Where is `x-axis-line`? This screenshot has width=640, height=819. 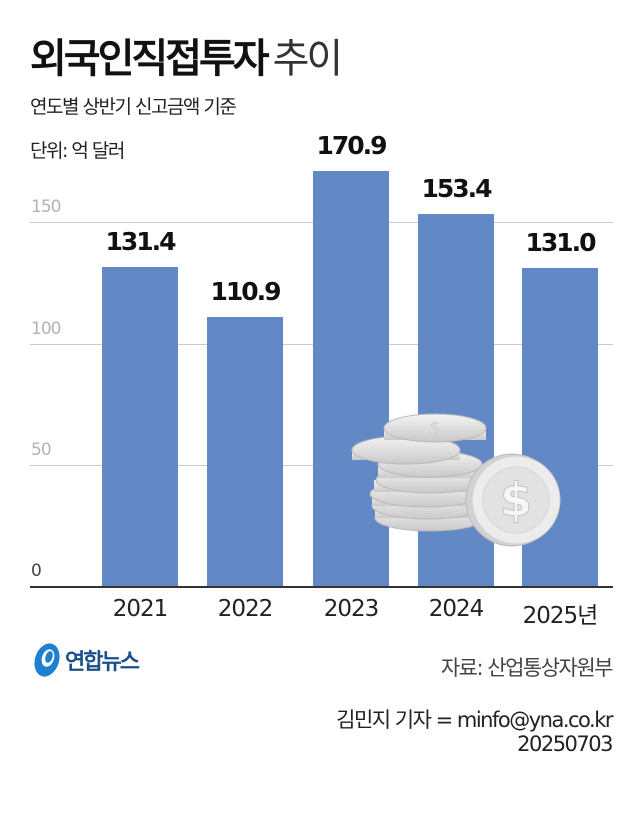 x-axis-line is located at coordinates (321, 587).